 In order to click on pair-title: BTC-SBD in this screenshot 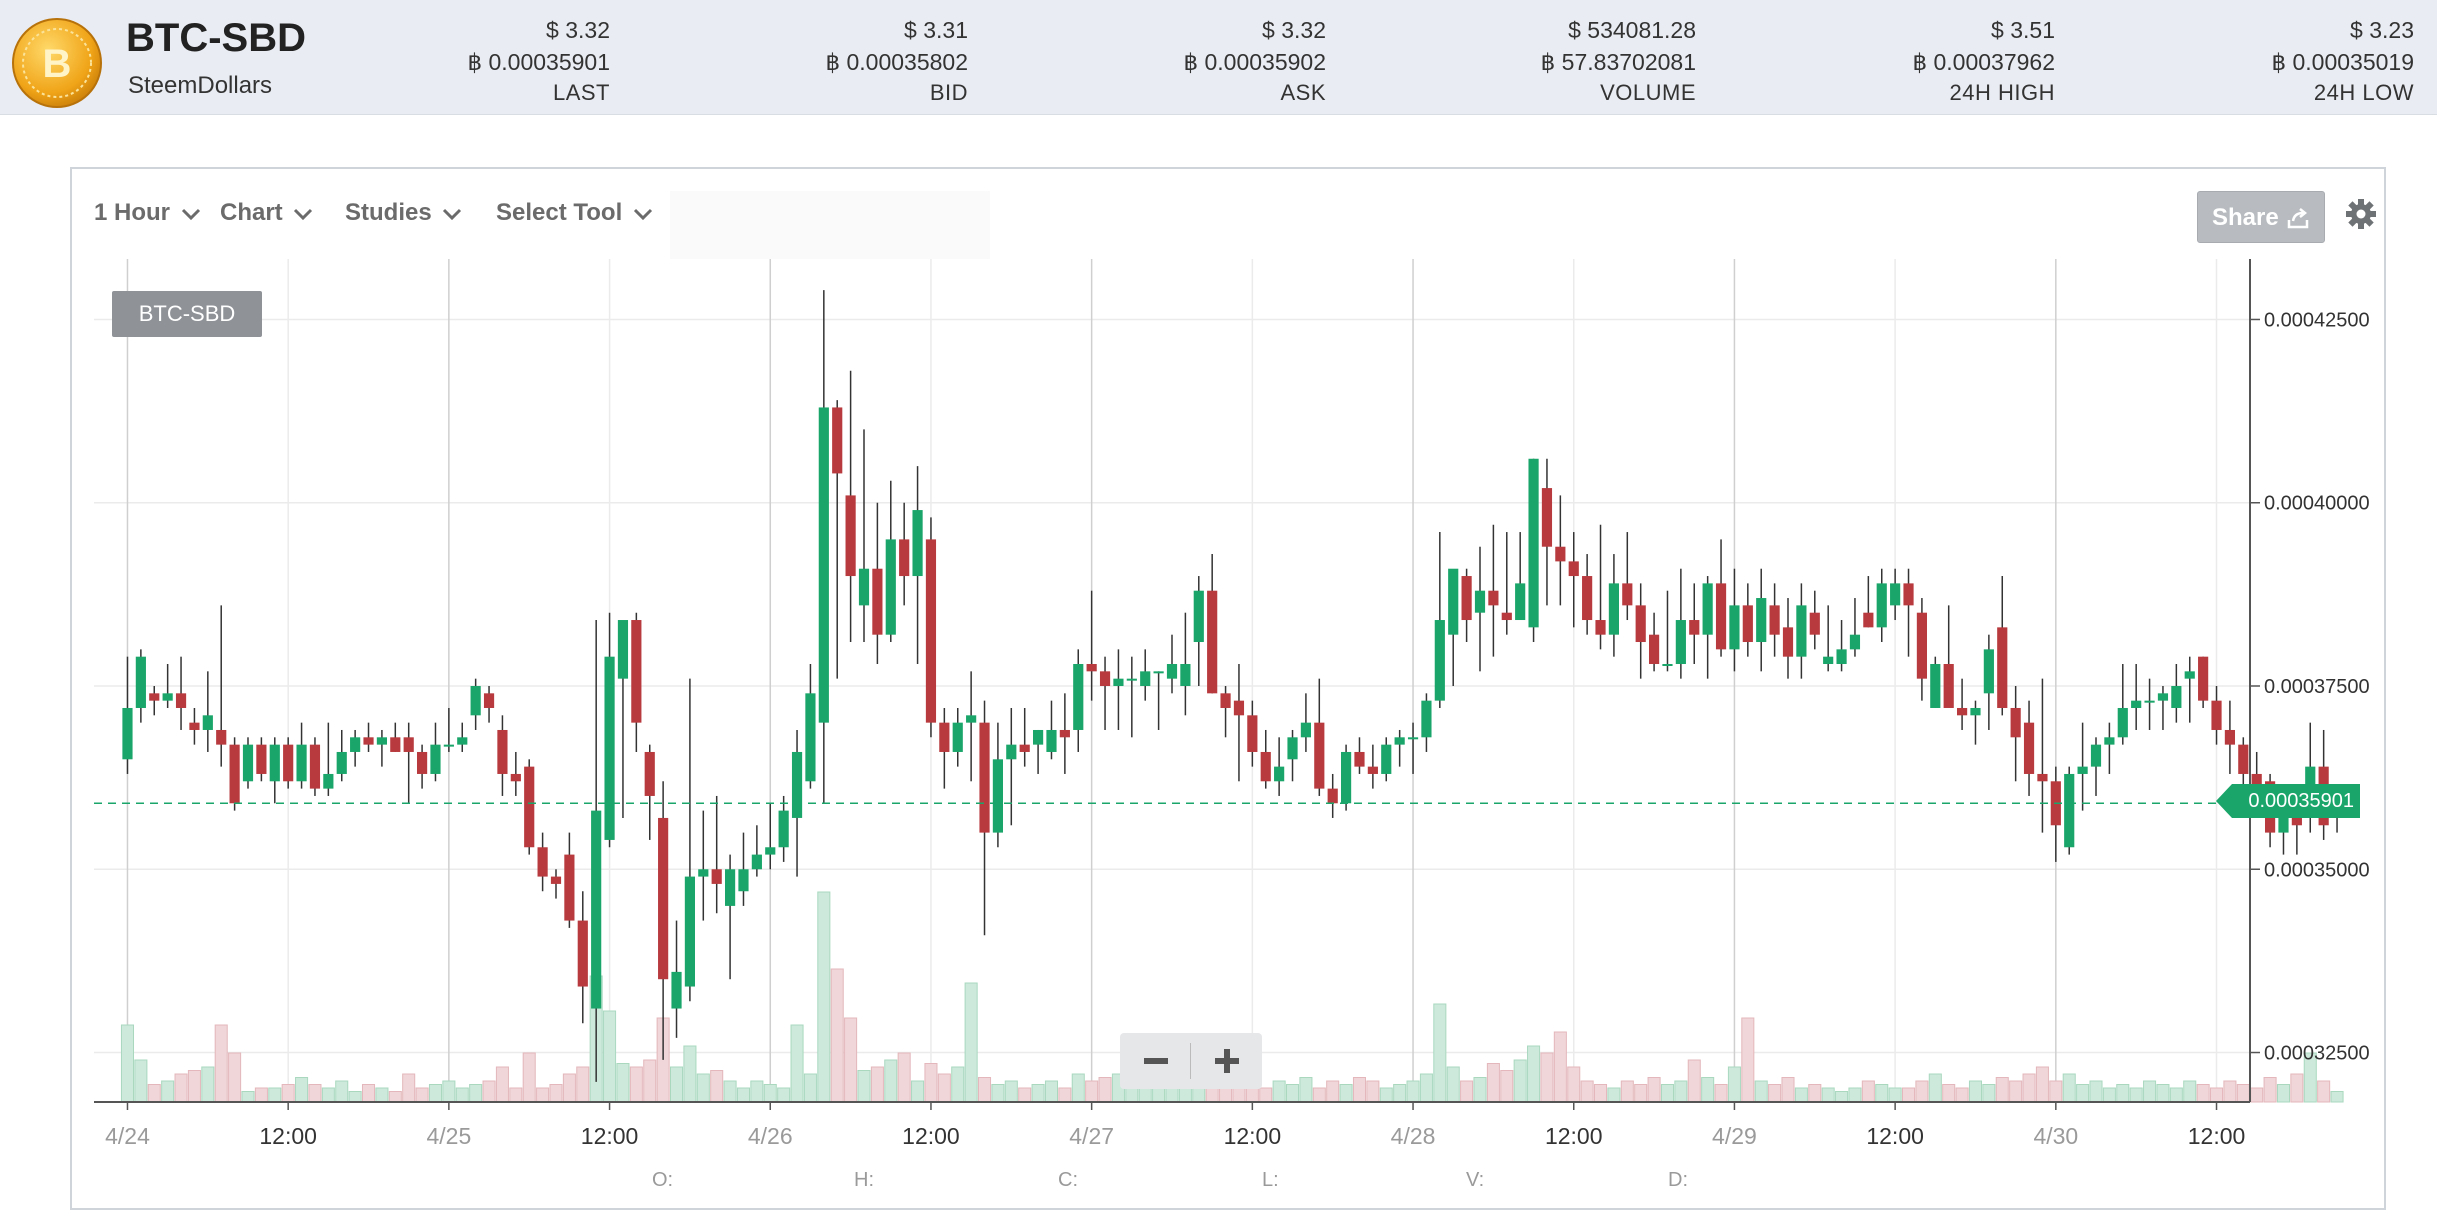, I will do `click(216, 38)`.